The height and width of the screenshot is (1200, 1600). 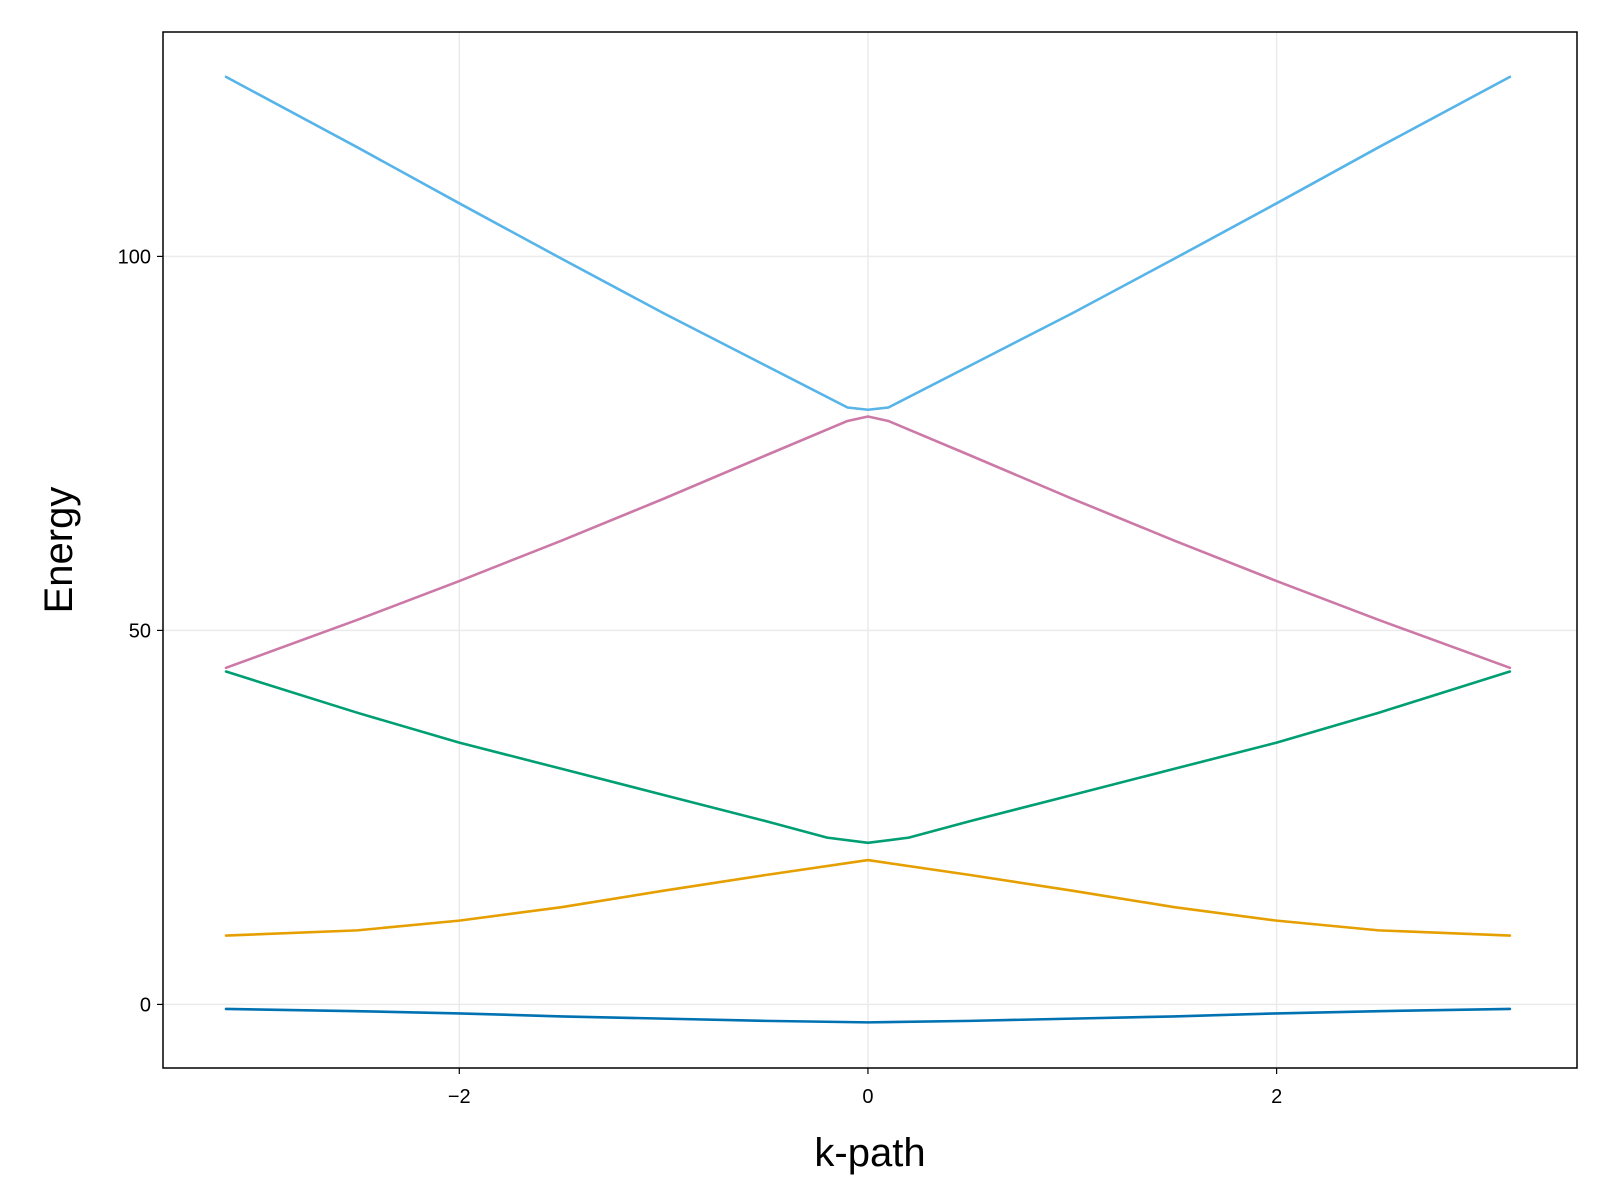 What do you see at coordinates (869, 1153) in the screenshot?
I see `x-axis-title: k-path` at bounding box center [869, 1153].